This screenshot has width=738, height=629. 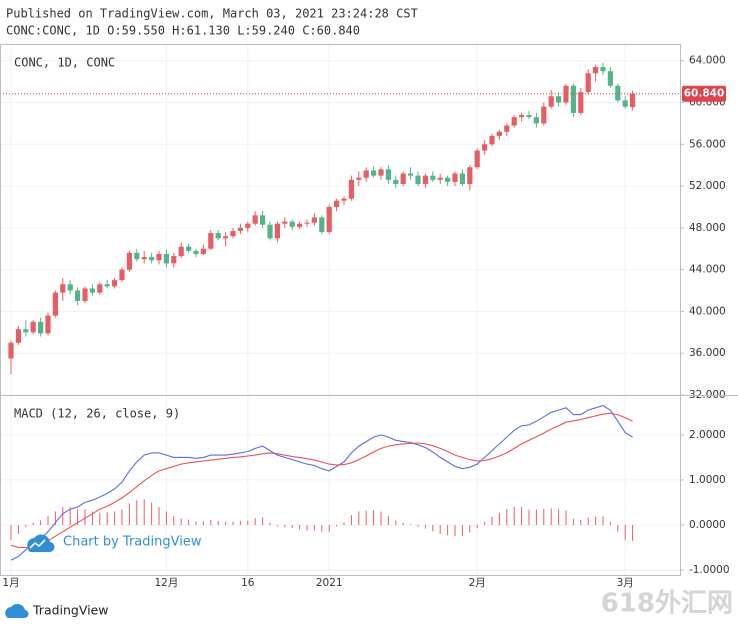 What do you see at coordinates (667, 604) in the screenshot?
I see `site-watermark: 618外汇网` at bounding box center [667, 604].